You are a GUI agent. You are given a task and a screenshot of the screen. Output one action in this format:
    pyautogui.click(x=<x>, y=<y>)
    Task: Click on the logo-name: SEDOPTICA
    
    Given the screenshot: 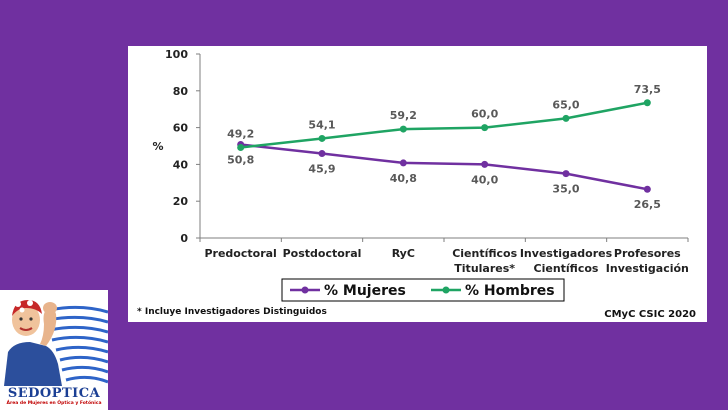 What is the action you would take?
    pyautogui.click(x=54, y=393)
    